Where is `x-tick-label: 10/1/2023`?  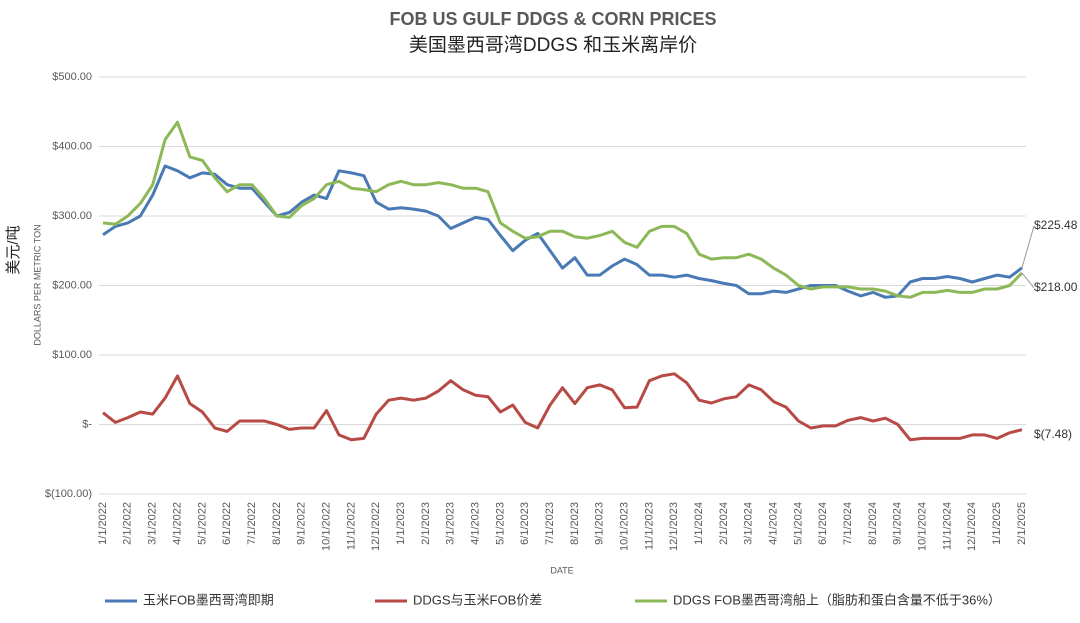 x-tick-label: 10/1/2023 is located at coordinates (625, 526).